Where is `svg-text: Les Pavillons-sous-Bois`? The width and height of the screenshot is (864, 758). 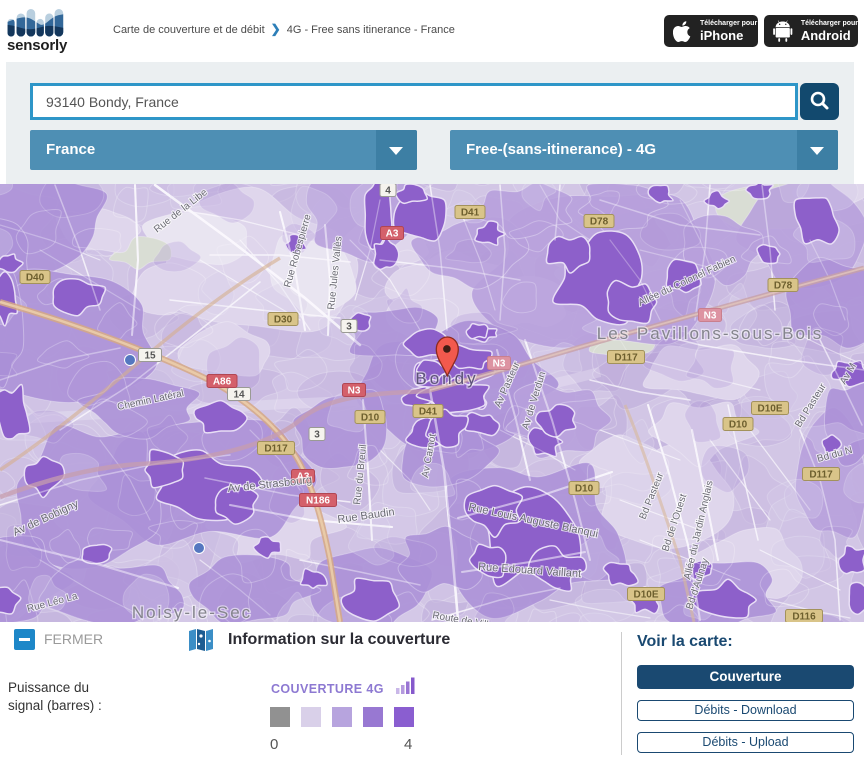
svg-text: Les Pavillons-sous-Bois is located at coordinates (710, 333).